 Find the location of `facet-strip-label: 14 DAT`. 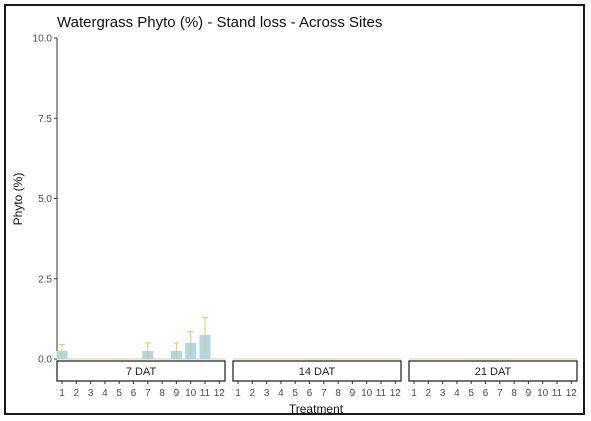

facet-strip-label: 14 DAT is located at coordinates (317, 372).